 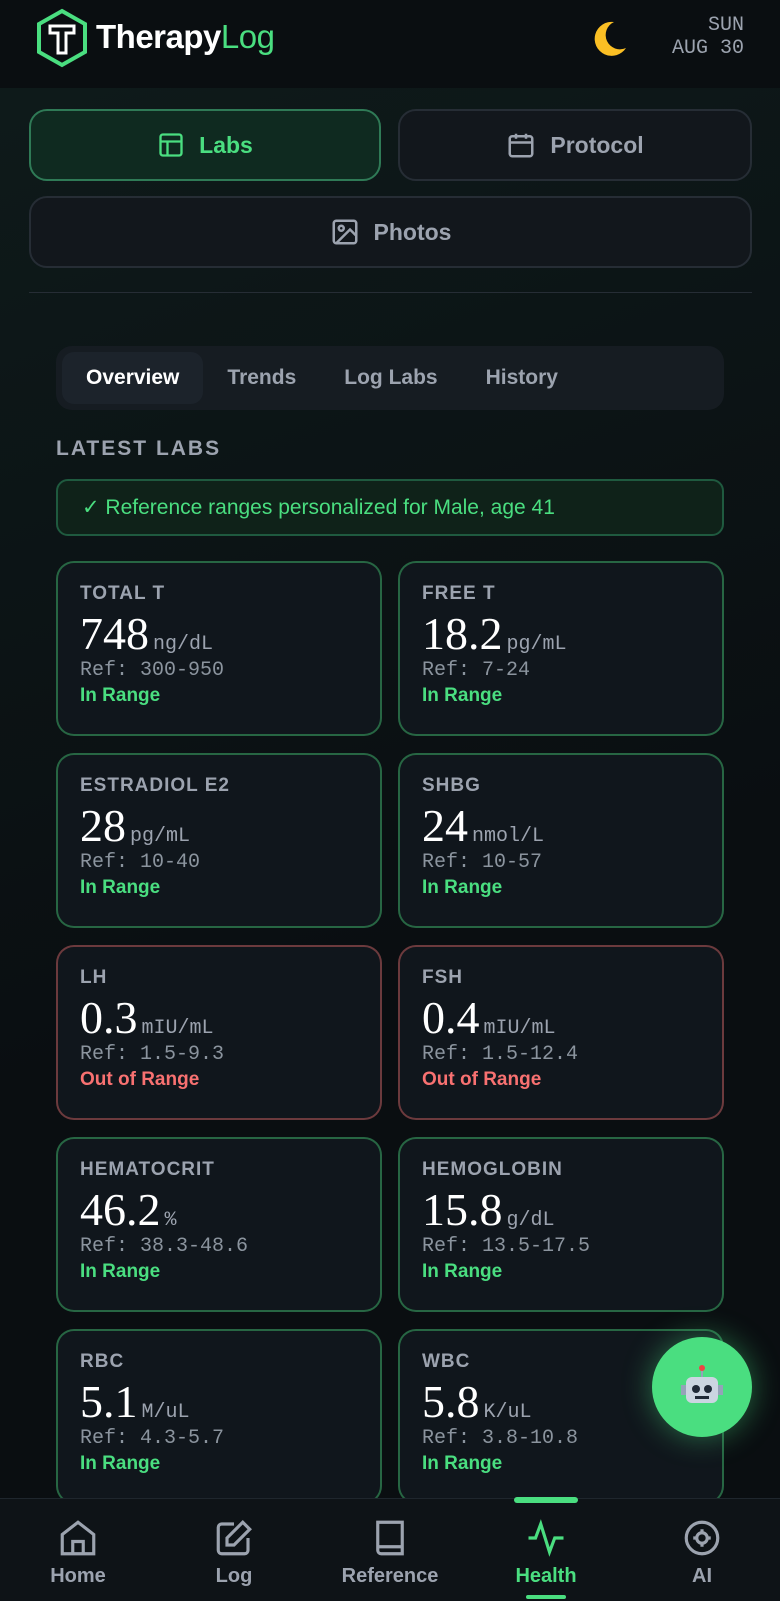 What do you see at coordinates (561, 1017) in the screenshot?
I see `lab-value-row: 0.4 mIU/mL` at bounding box center [561, 1017].